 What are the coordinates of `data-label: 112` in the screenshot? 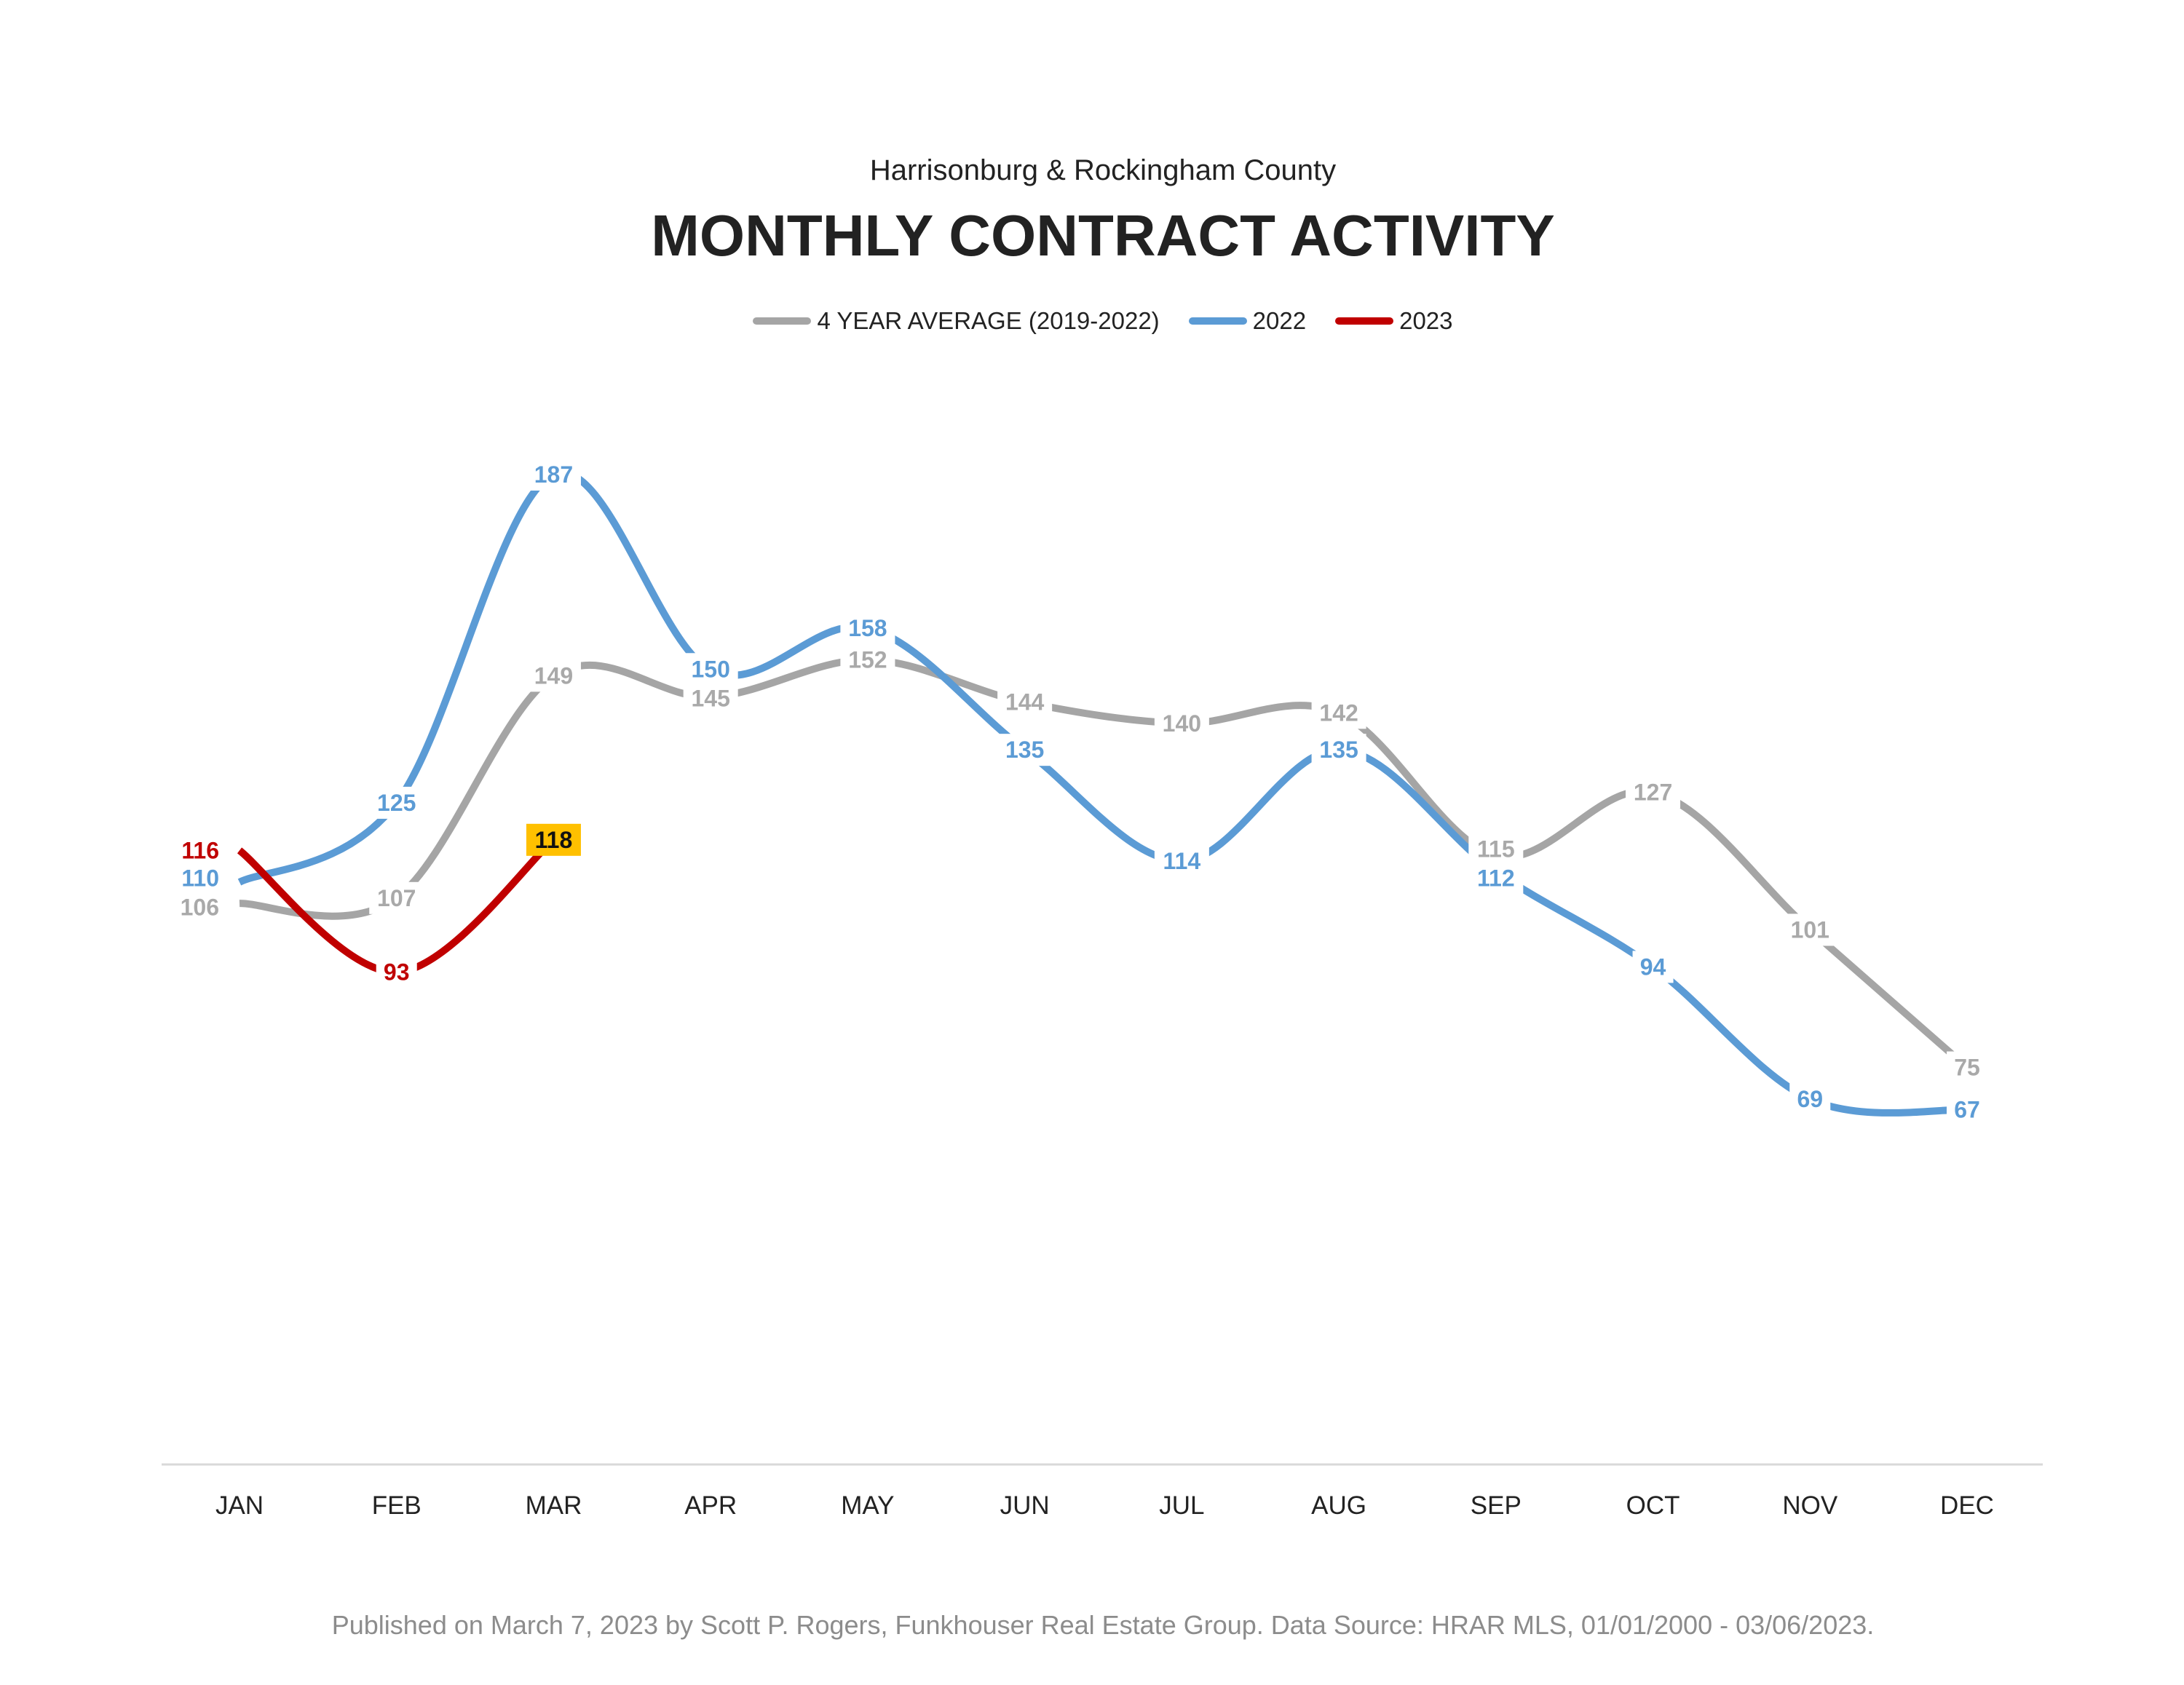 It's located at (1496, 878).